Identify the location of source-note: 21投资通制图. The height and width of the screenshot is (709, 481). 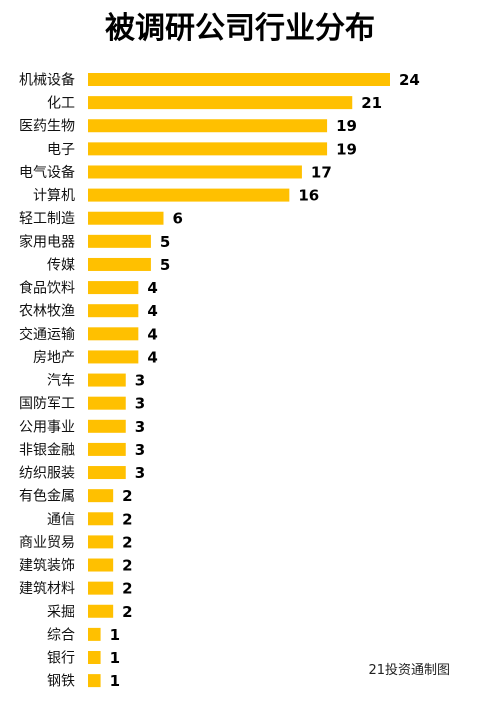
(409, 670).